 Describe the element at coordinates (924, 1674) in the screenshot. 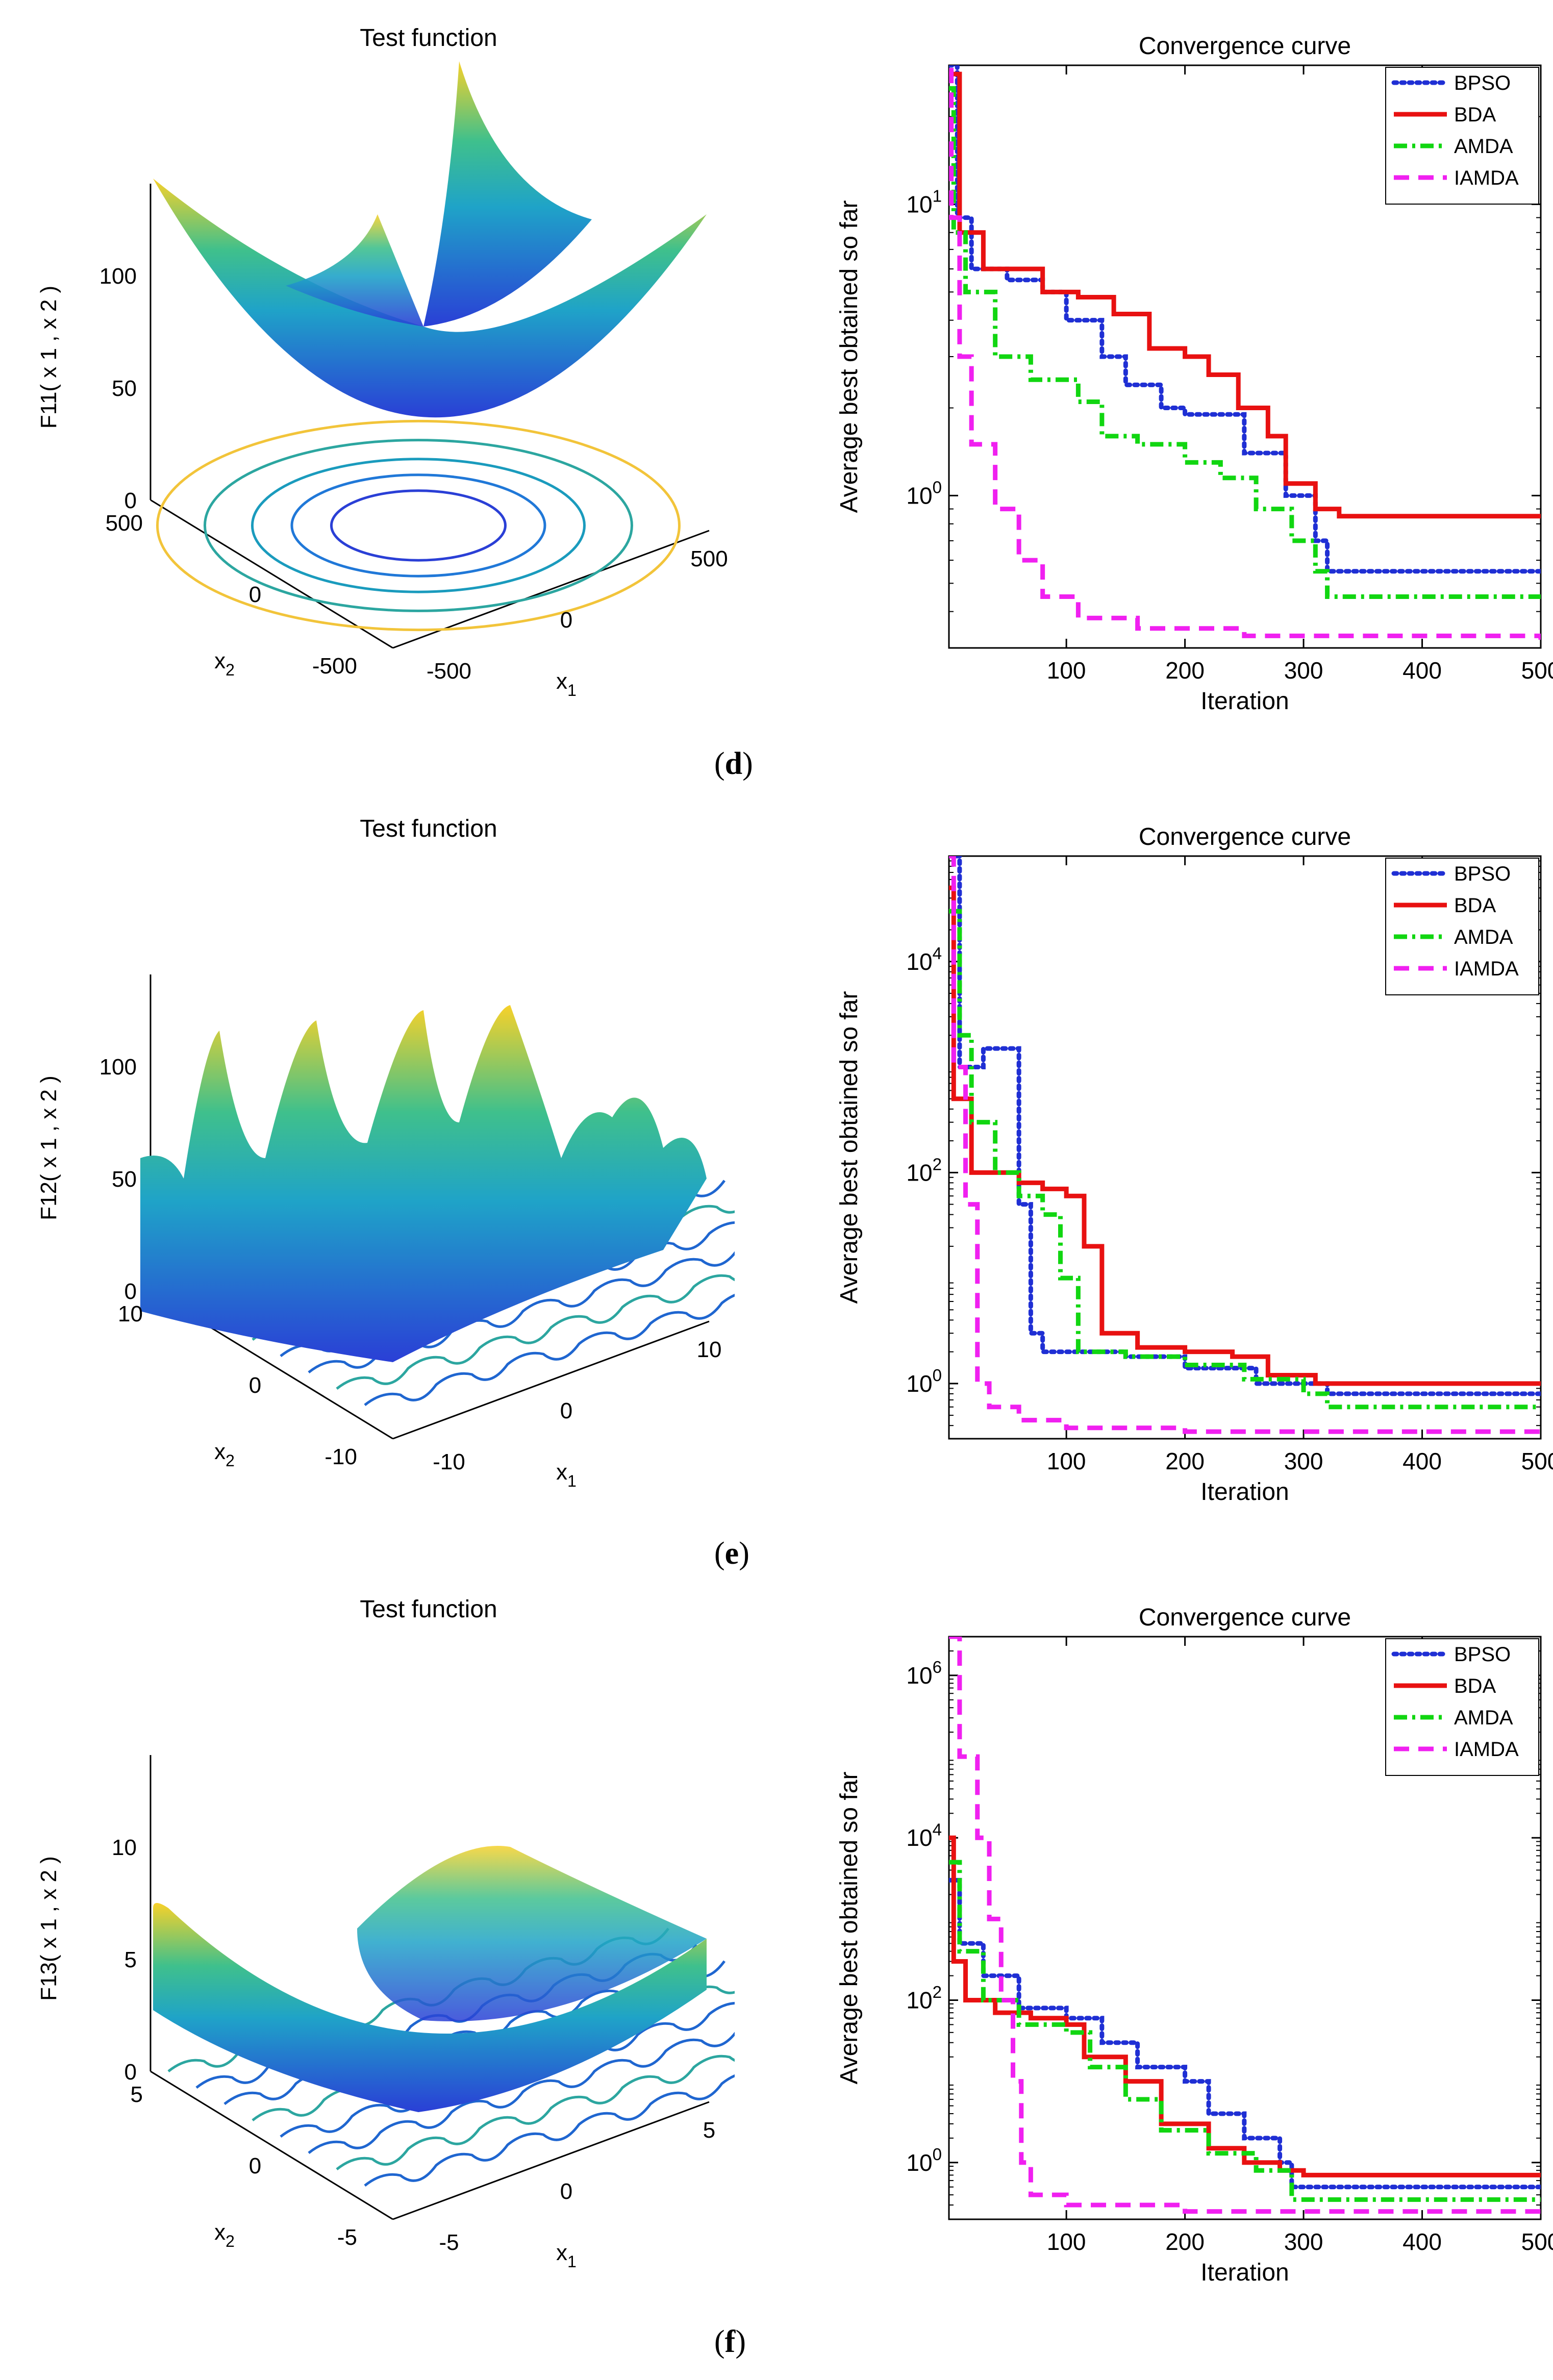

I see `y-tick-label: 10⁶` at that location.